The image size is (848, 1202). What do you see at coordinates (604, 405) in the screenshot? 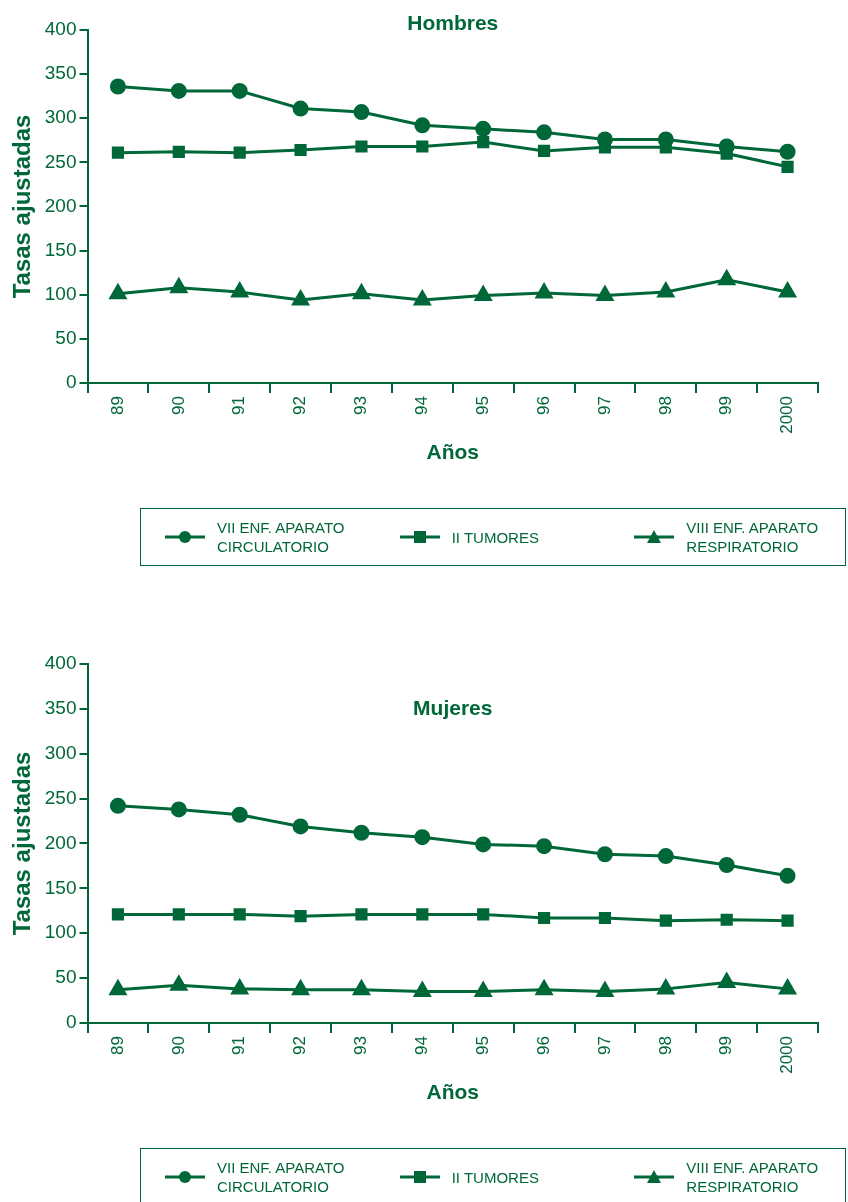
I see `x-tick-label: 97` at bounding box center [604, 405].